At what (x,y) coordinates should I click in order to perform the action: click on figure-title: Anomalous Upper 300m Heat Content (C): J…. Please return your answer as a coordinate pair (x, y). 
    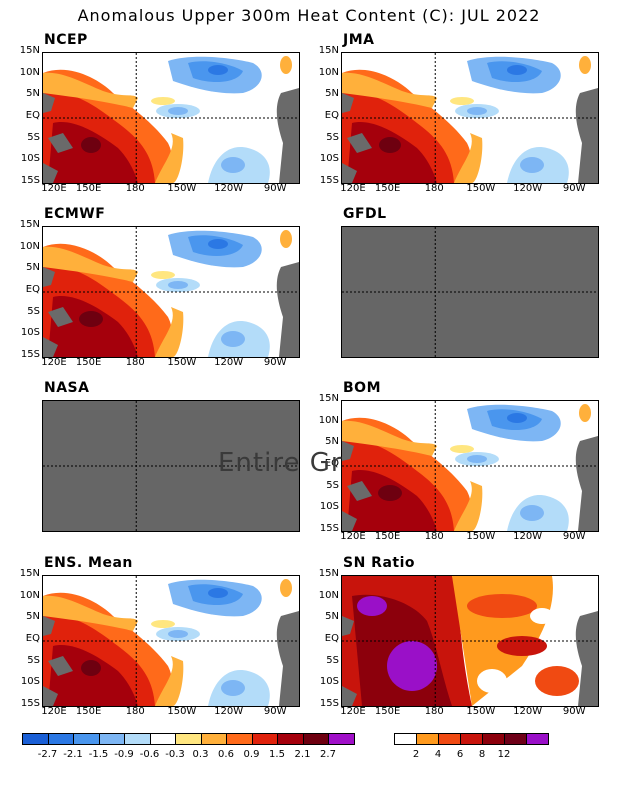
    Looking at the image, I should click on (309, 15).